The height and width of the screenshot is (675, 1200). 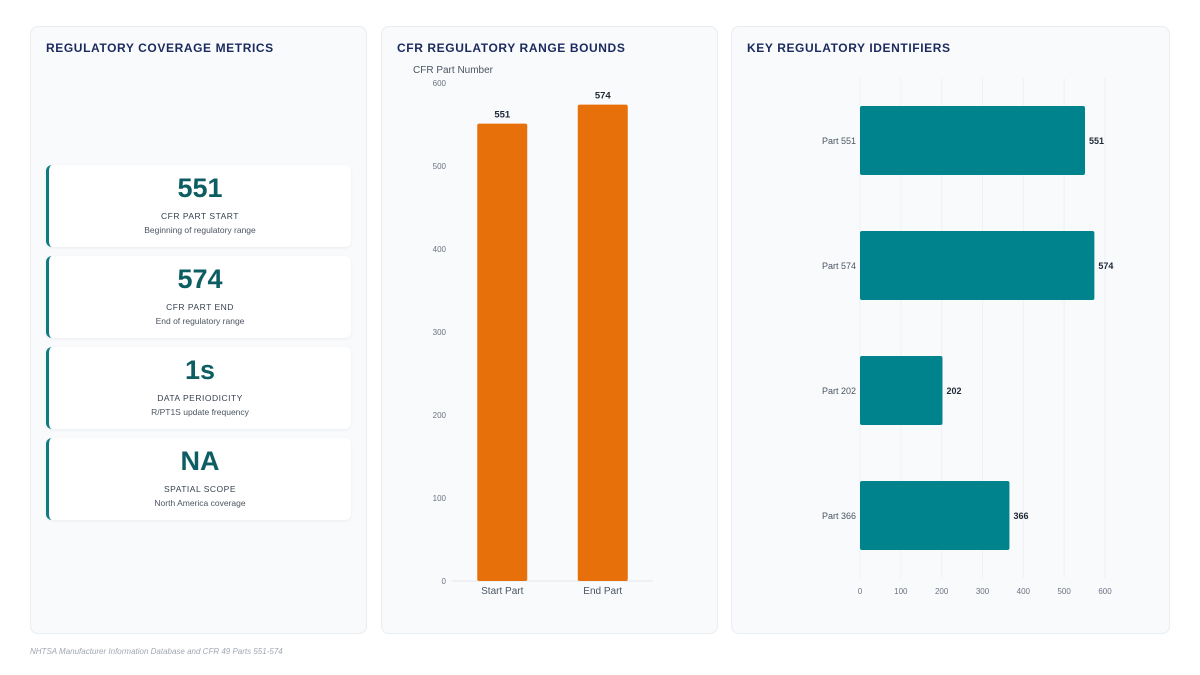 I want to click on bar-data-label: 202, so click(x=953, y=391).